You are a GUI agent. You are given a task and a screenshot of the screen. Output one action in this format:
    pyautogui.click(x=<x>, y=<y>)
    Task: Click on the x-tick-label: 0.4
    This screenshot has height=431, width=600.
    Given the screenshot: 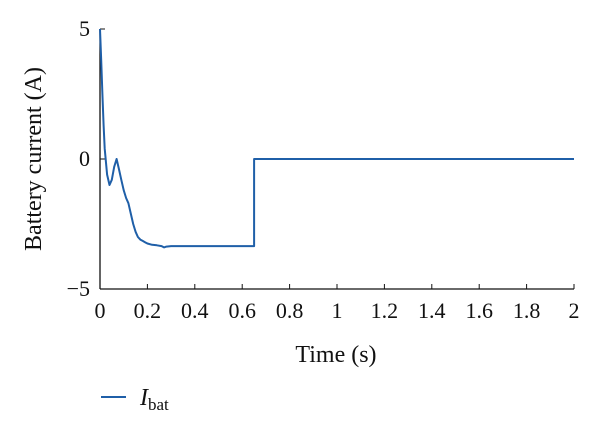 What is the action you would take?
    pyautogui.click(x=195, y=310)
    